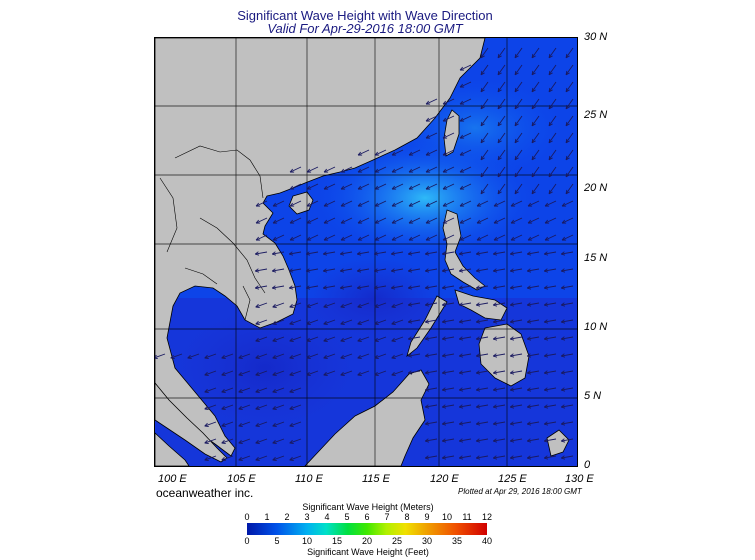 The height and width of the screenshot is (560, 755). I want to click on colorbar-meters-tick: 1, so click(267, 517).